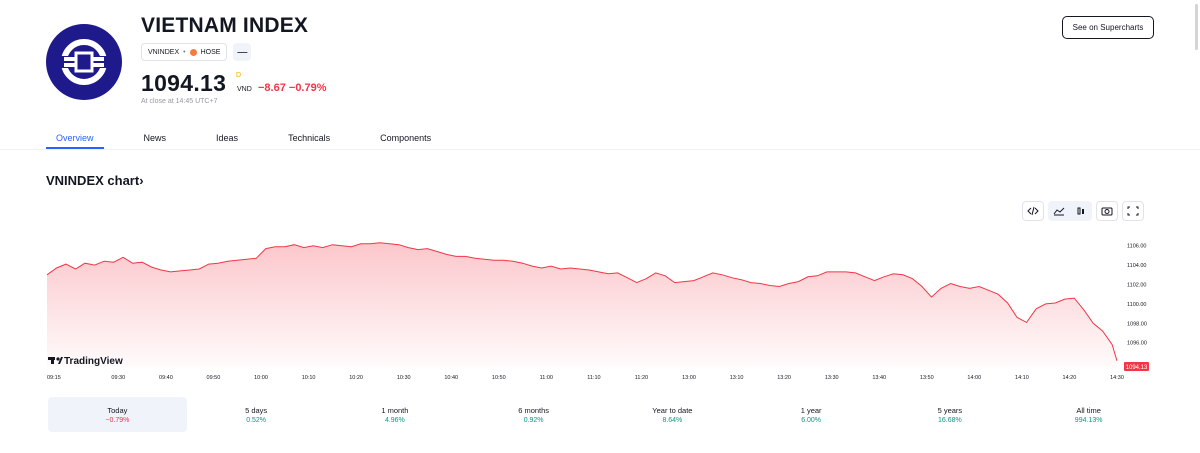 The height and width of the screenshot is (453, 1200). What do you see at coordinates (214, 378) in the screenshot?
I see `x-tick-label: 09:50` at bounding box center [214, 378].